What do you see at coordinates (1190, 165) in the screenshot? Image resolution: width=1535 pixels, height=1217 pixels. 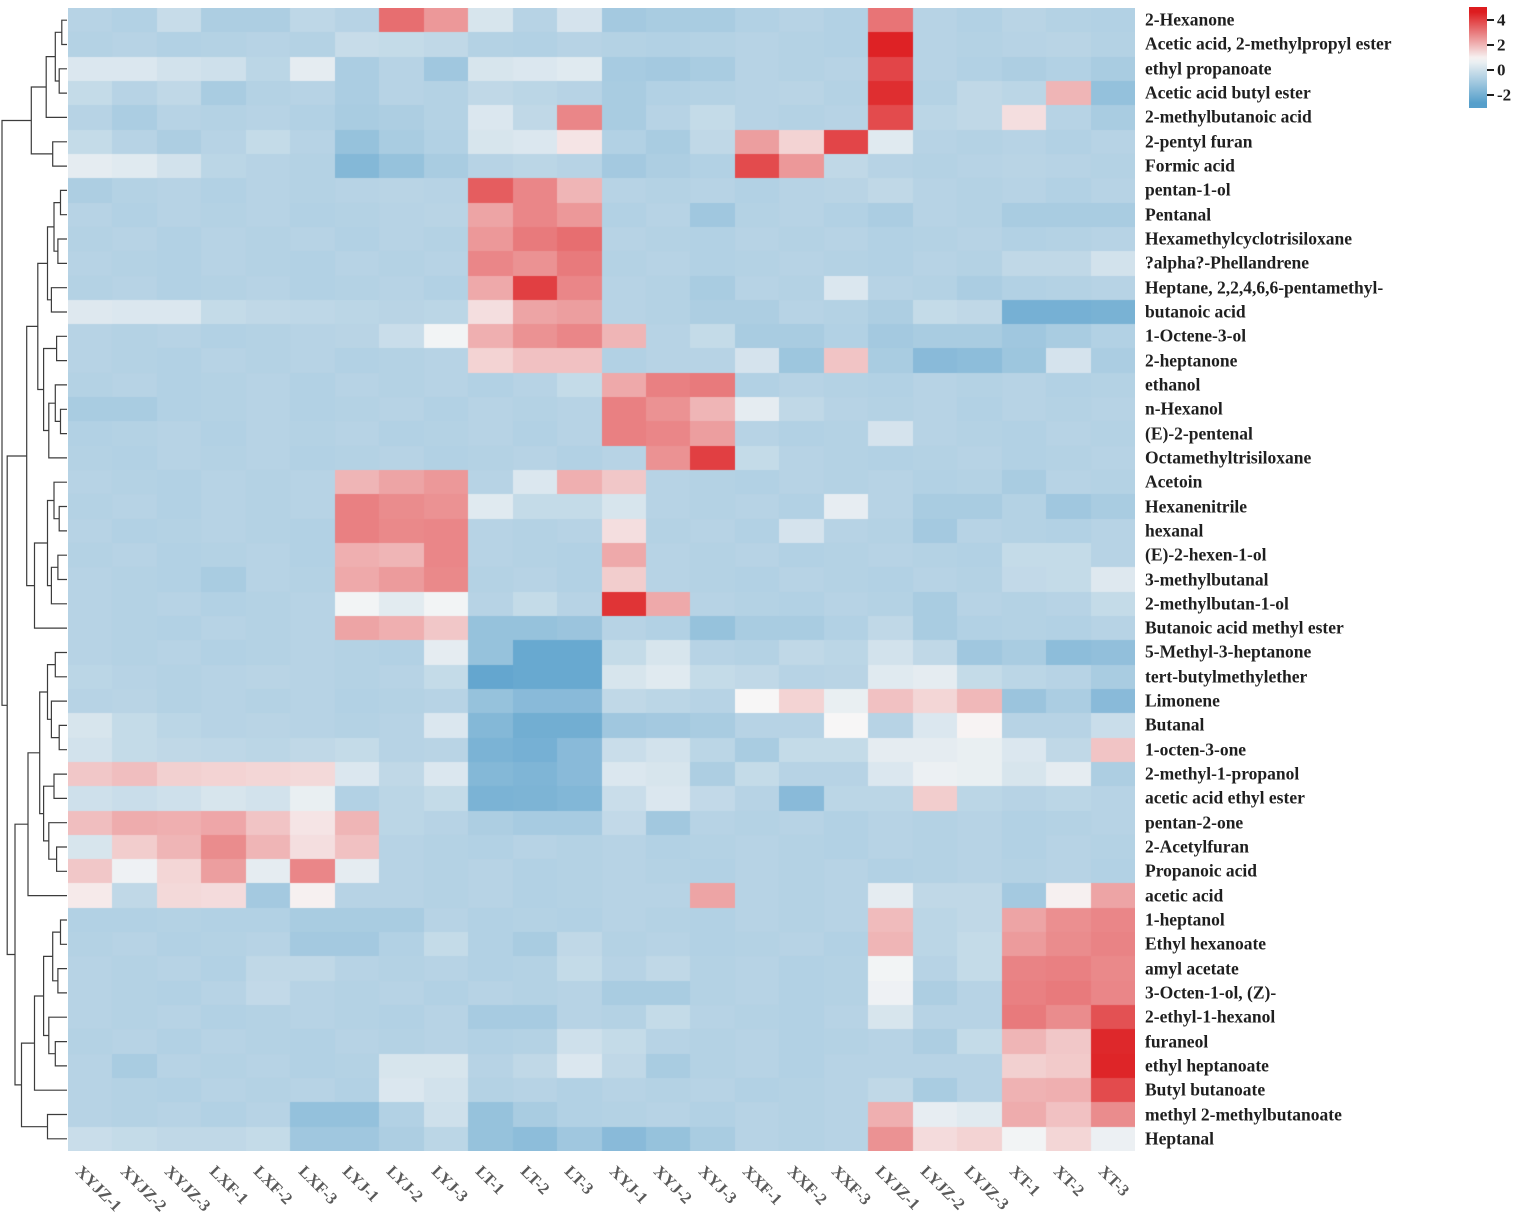 I see `row-label: Formic acid` at bounding box center [1190, 165].